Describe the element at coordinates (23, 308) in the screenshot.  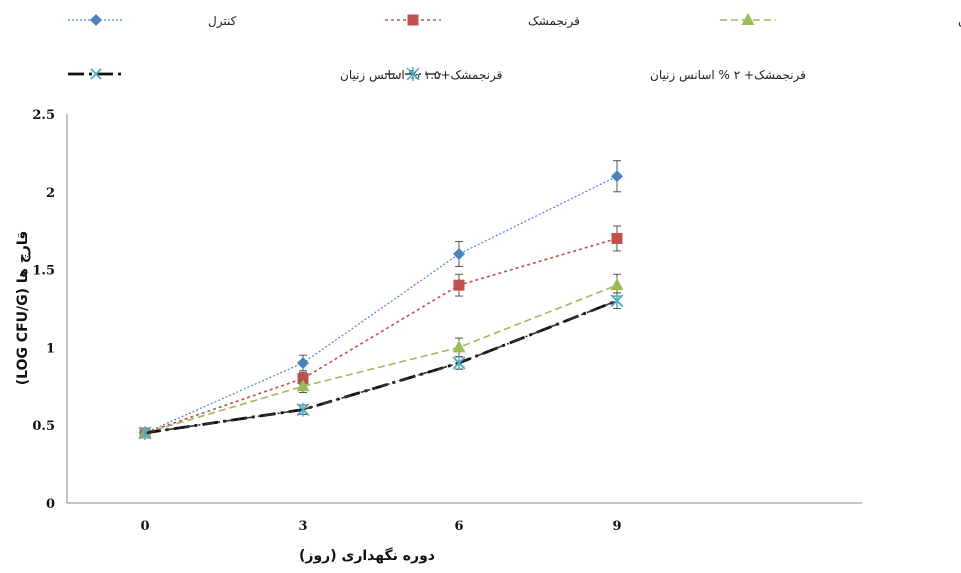
I see `y-axis-title: (LOG CFU/G) قارچ ها` at that location.